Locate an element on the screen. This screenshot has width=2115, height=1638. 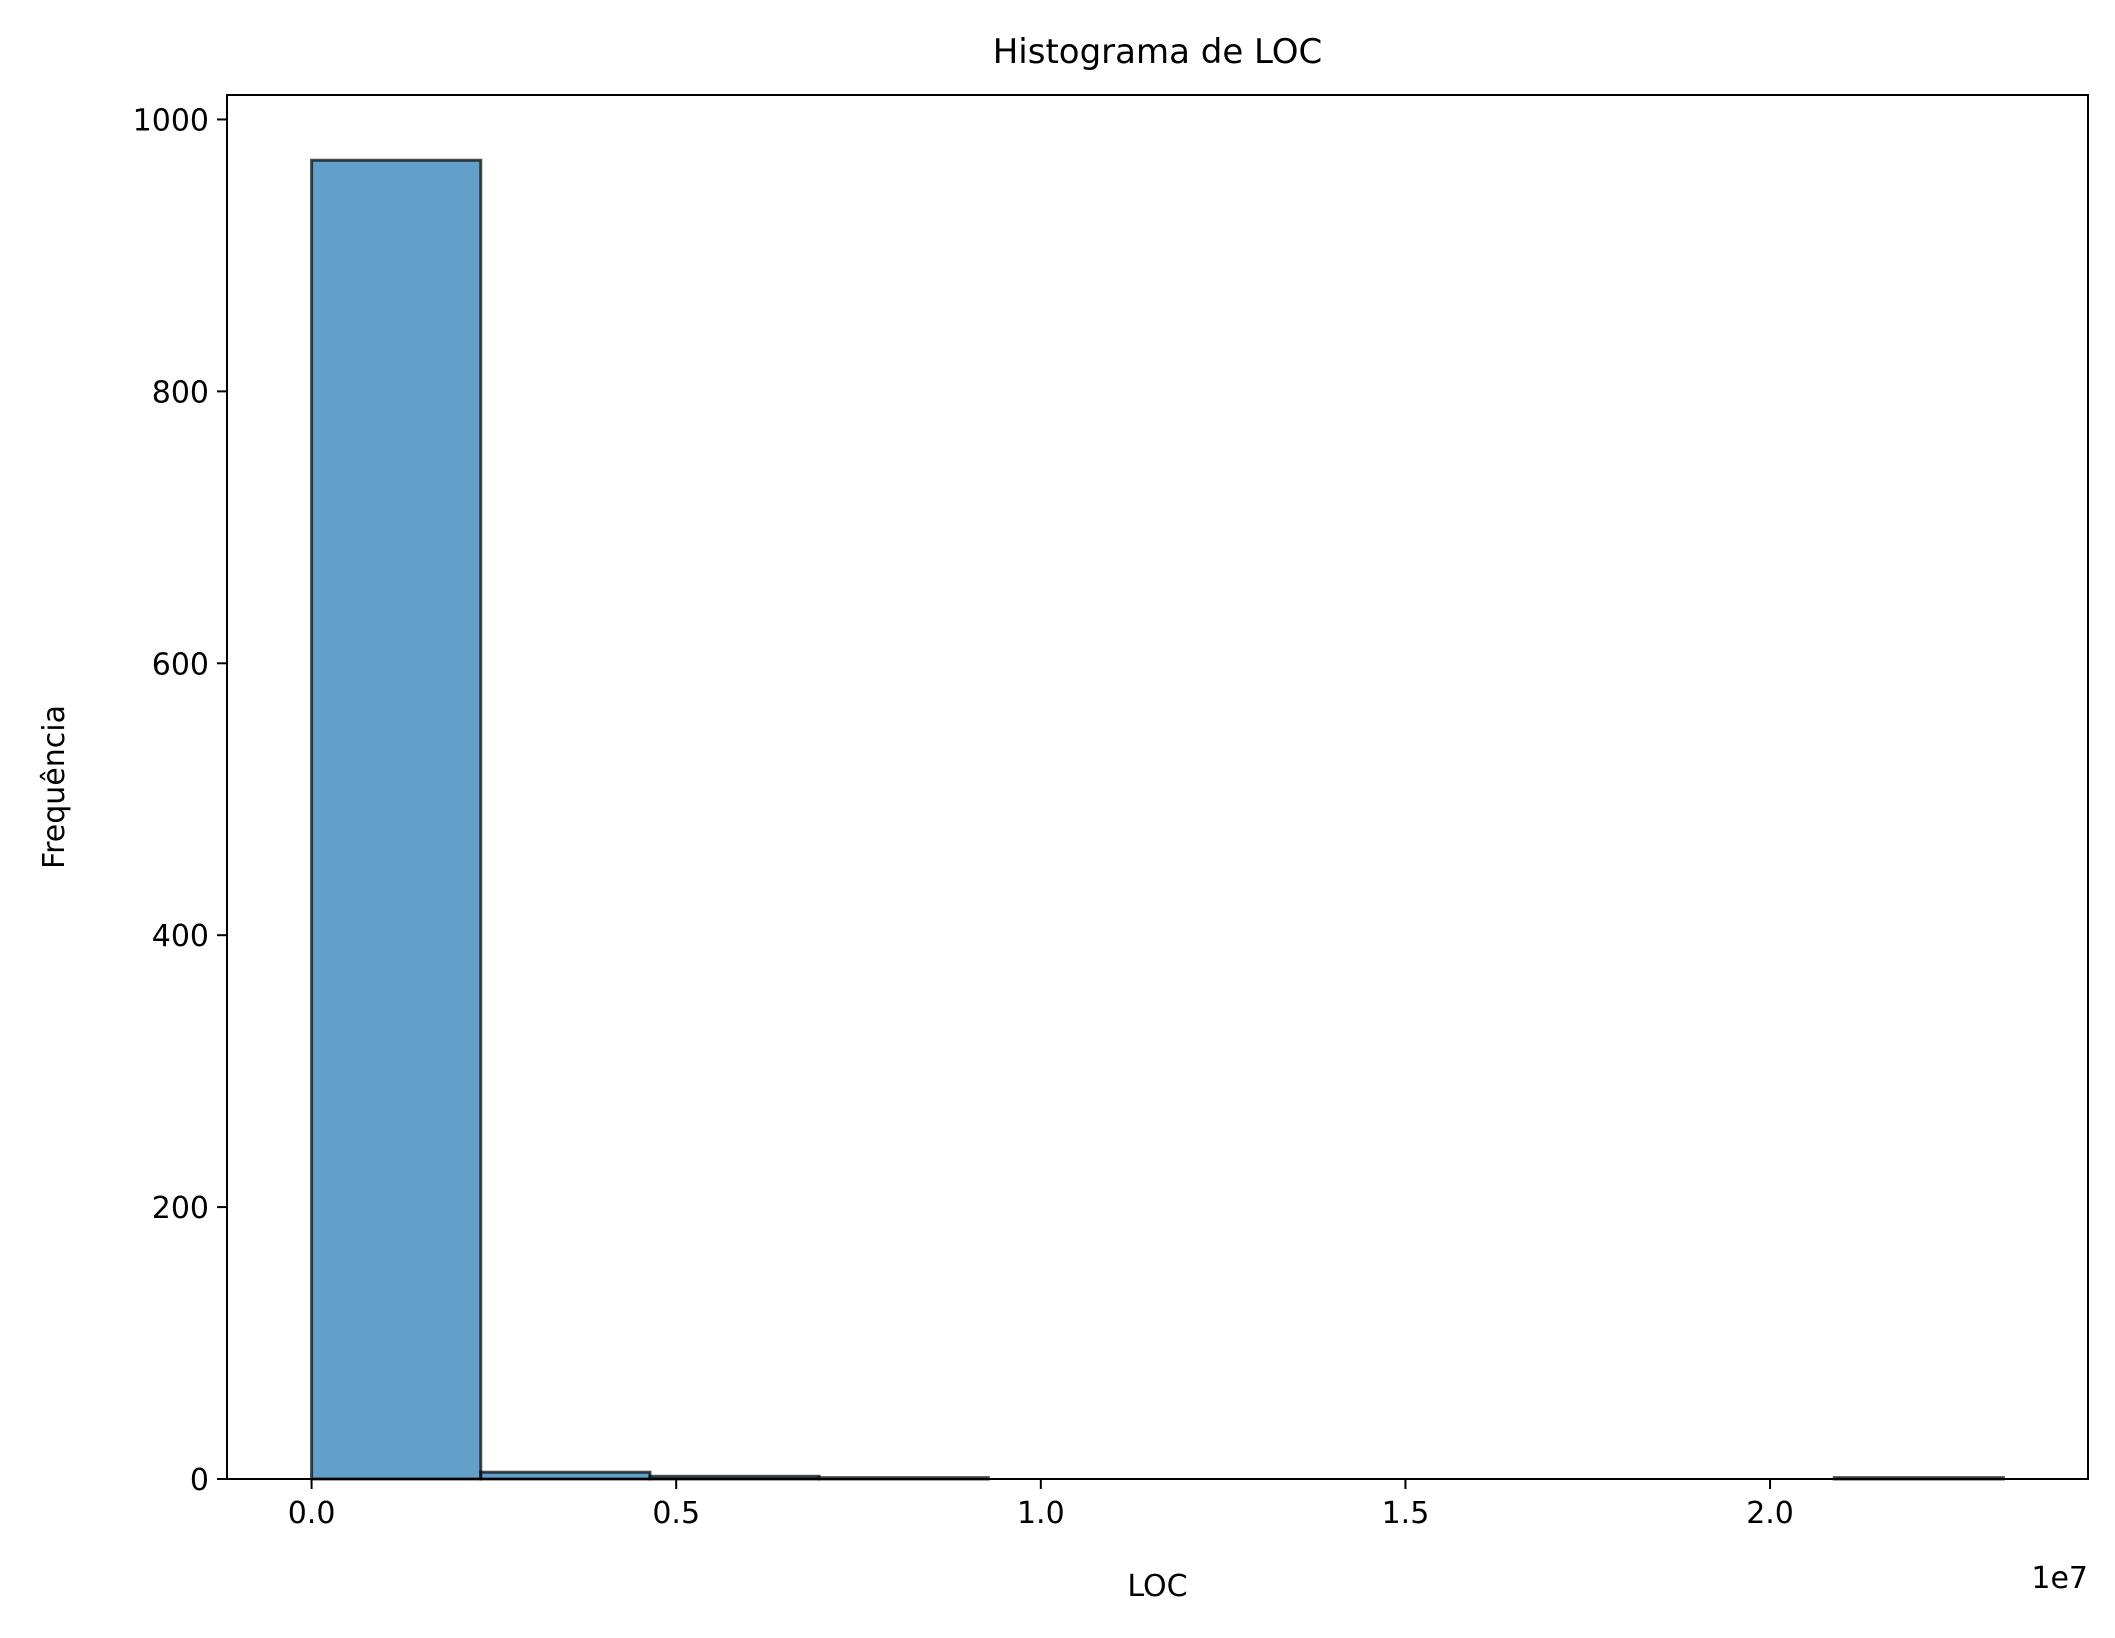
x-axis-offset-label: 1e7 is located at coordinates (2059, 1578).